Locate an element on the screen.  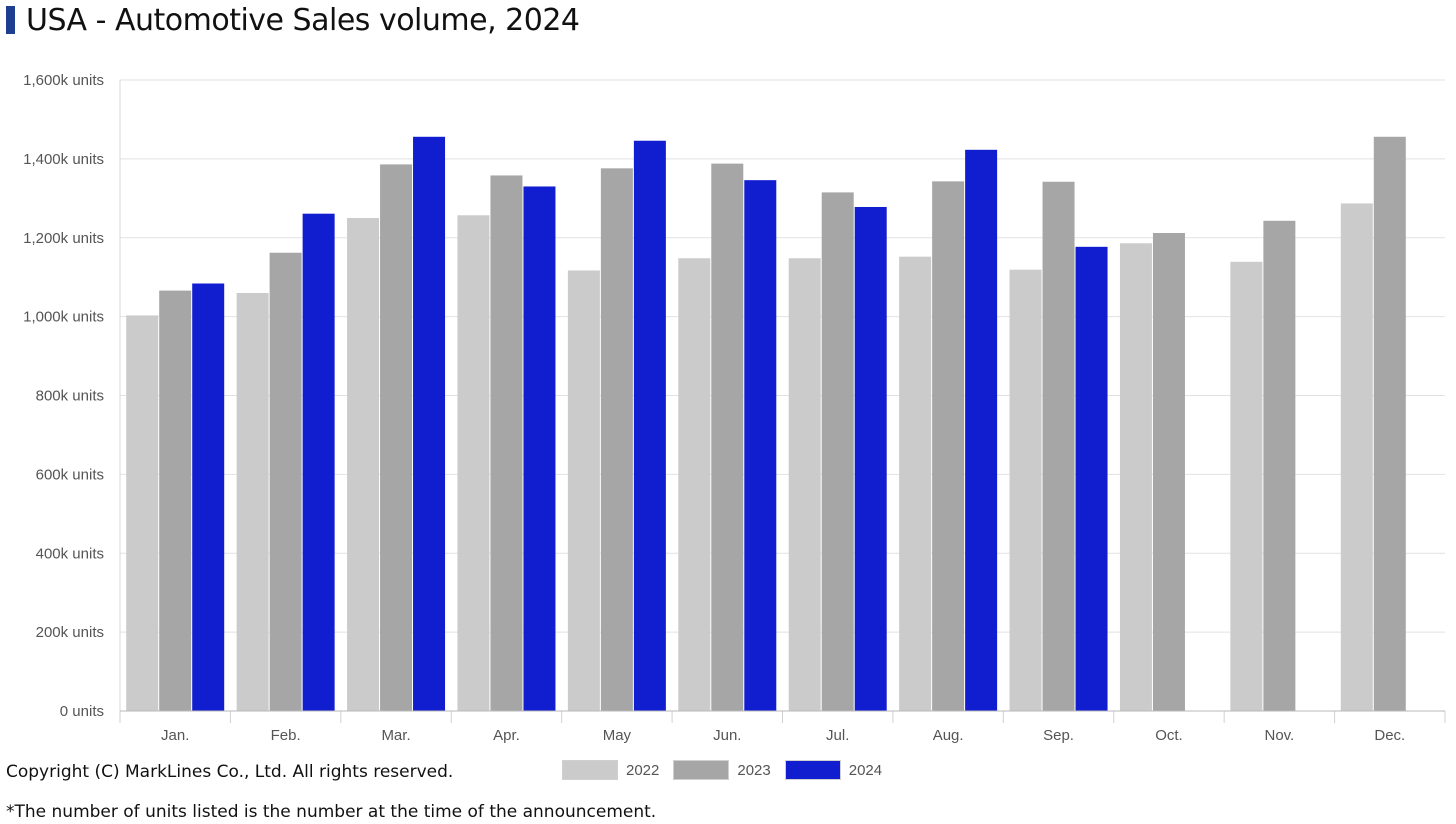
title-accent-bar is located at coordinates (10, 20).